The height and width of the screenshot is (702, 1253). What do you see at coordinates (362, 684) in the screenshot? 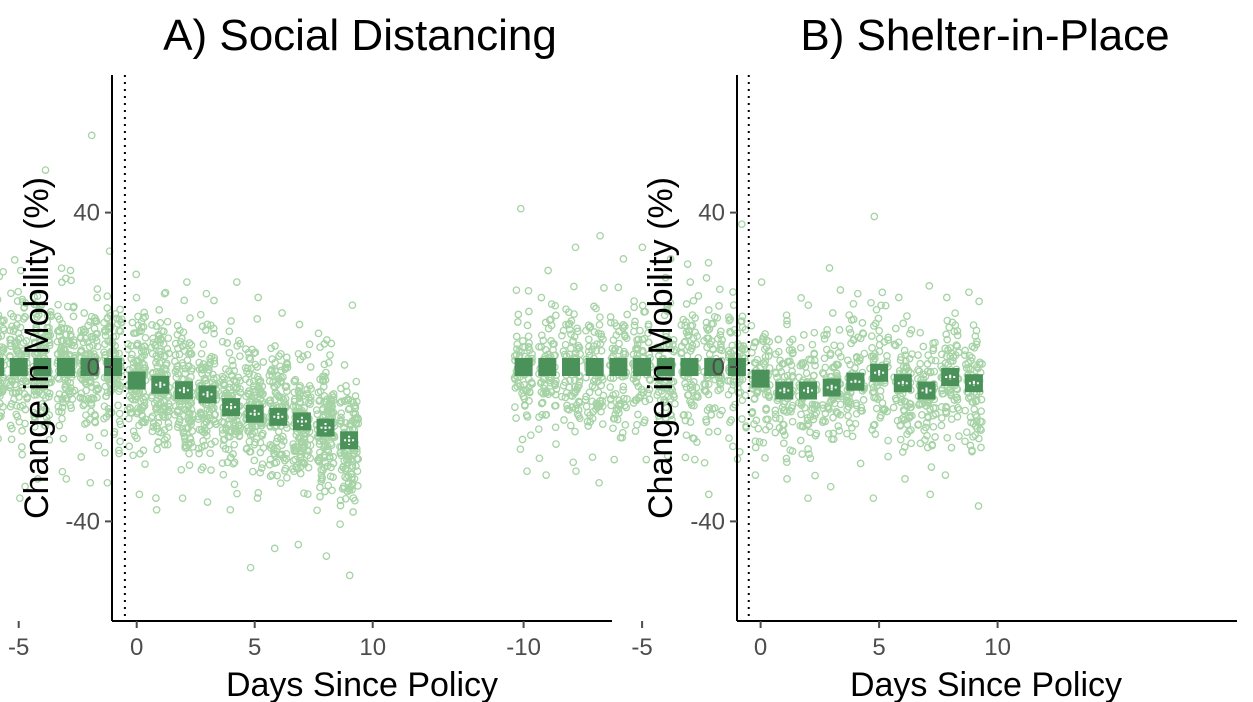
I see `x-axis-title: Days Since Policy` at bounding box center [362, 684].